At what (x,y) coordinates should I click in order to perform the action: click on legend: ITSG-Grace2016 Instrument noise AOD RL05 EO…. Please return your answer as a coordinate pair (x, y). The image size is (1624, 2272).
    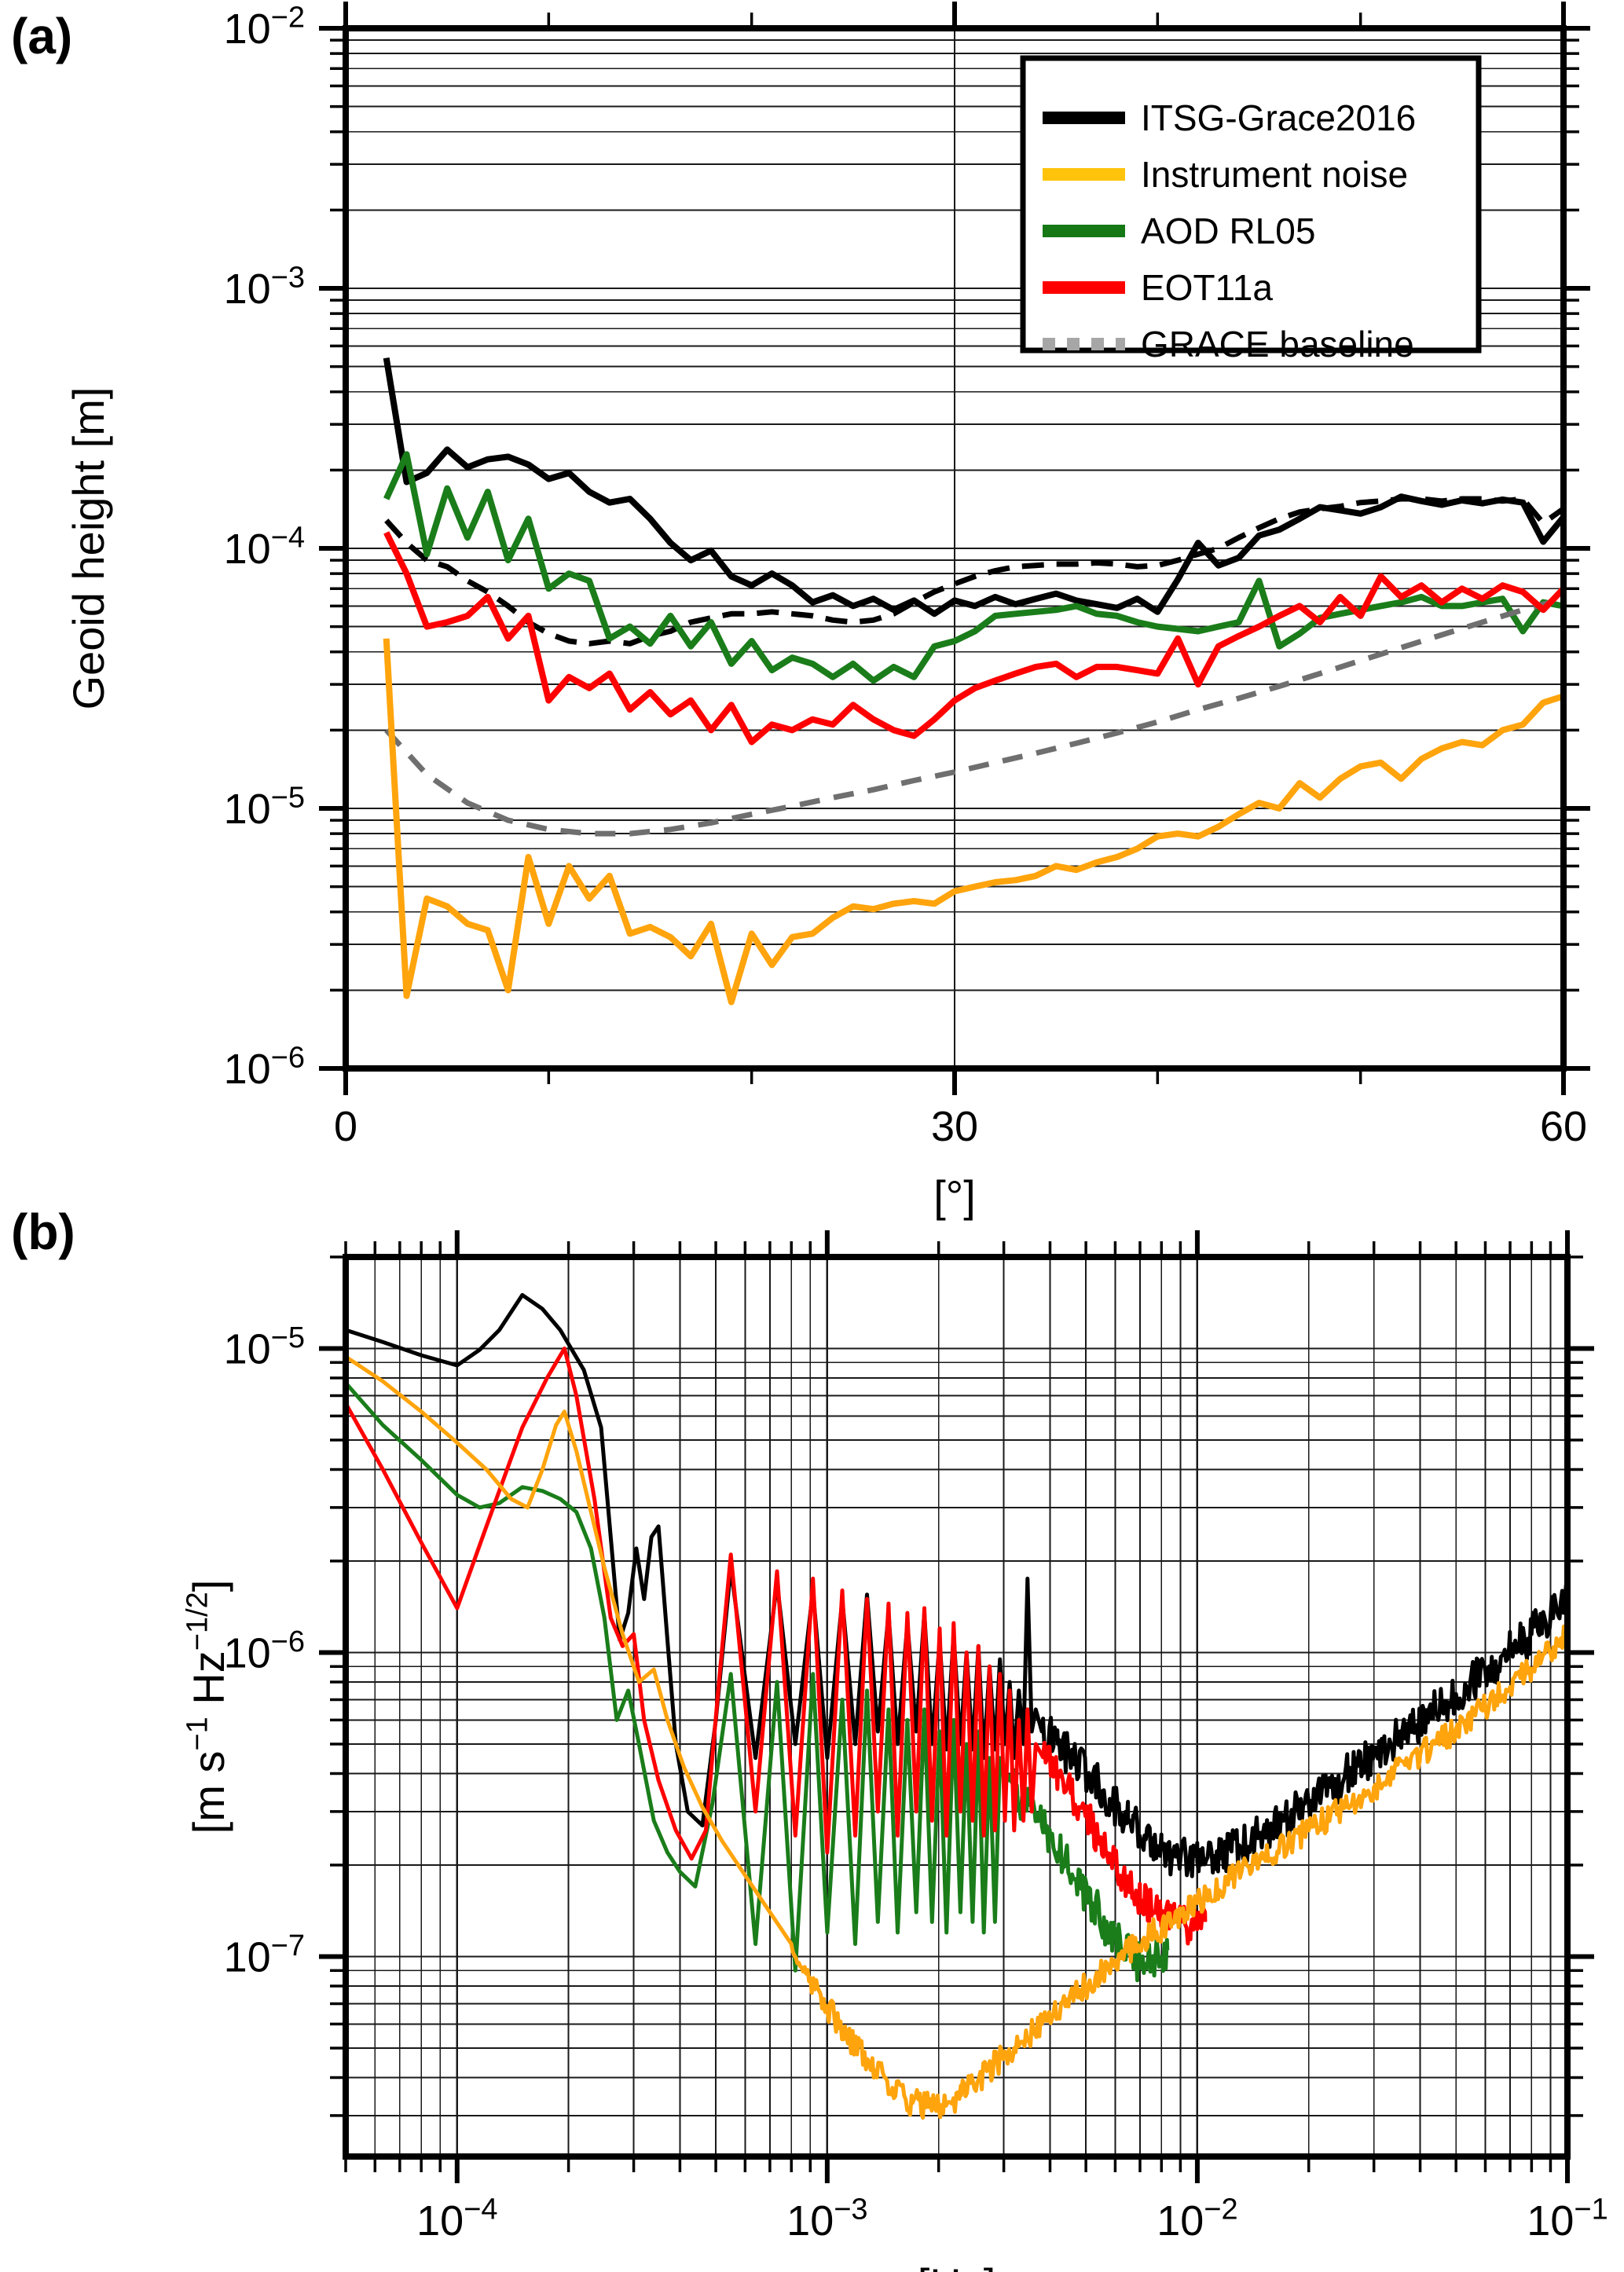
    Looking at the image, I should click on (1251, 210).